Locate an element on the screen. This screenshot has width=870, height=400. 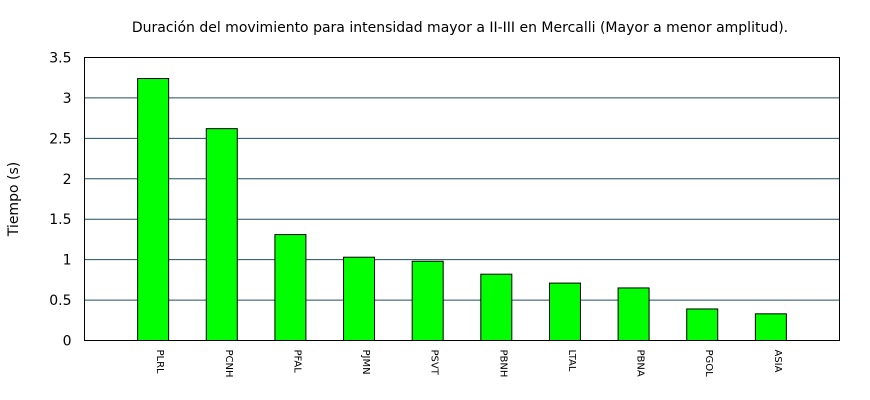
y-tick-label: 0 is located at coordinates (67, 342).